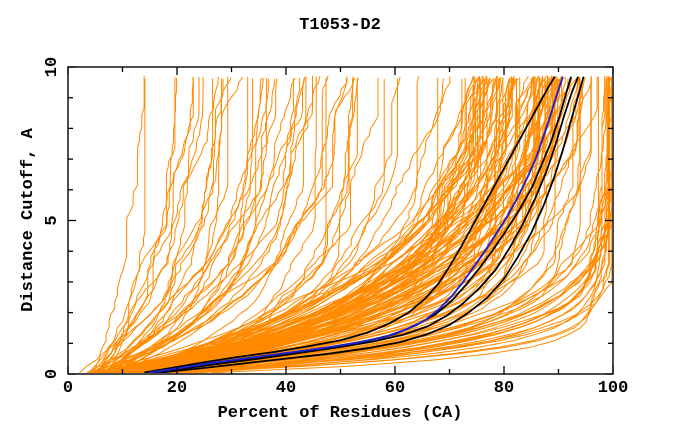  I want to click on x-tick-label: 100, so click(613, 388).